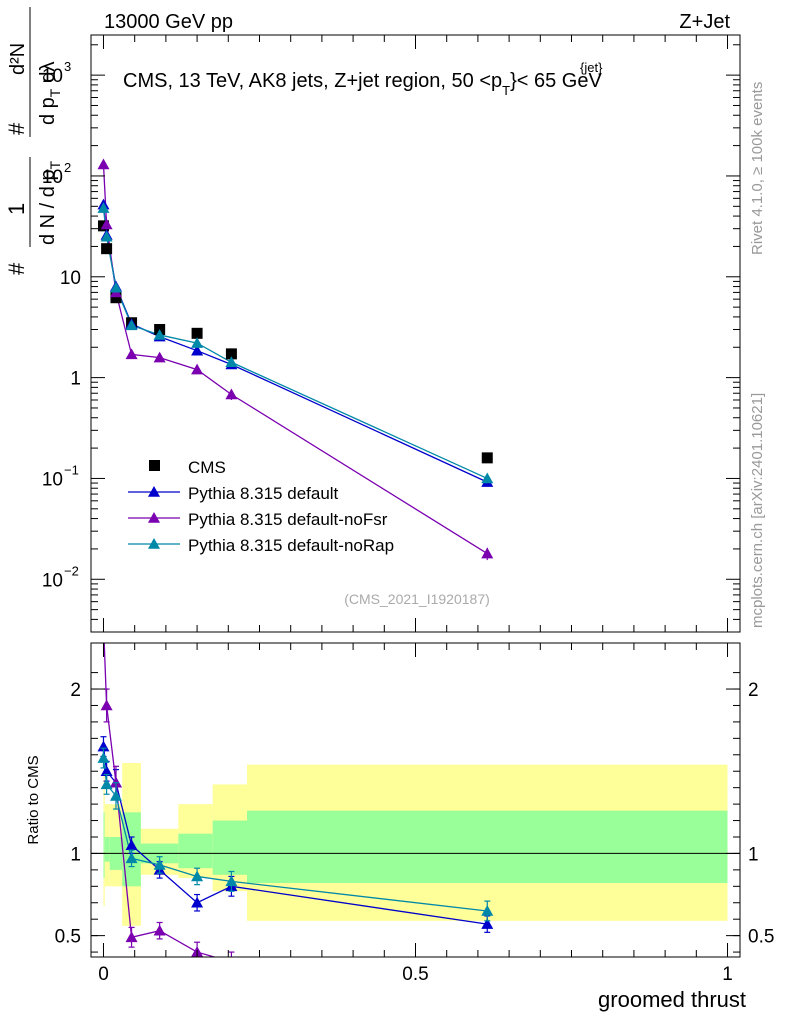 The image size is (786, 1024). What do you see at coordinates (417, 599) in the screenshot?
I see `analysis-tag: (CMS_2021_I1920187)` at bounding box center [417, 599].